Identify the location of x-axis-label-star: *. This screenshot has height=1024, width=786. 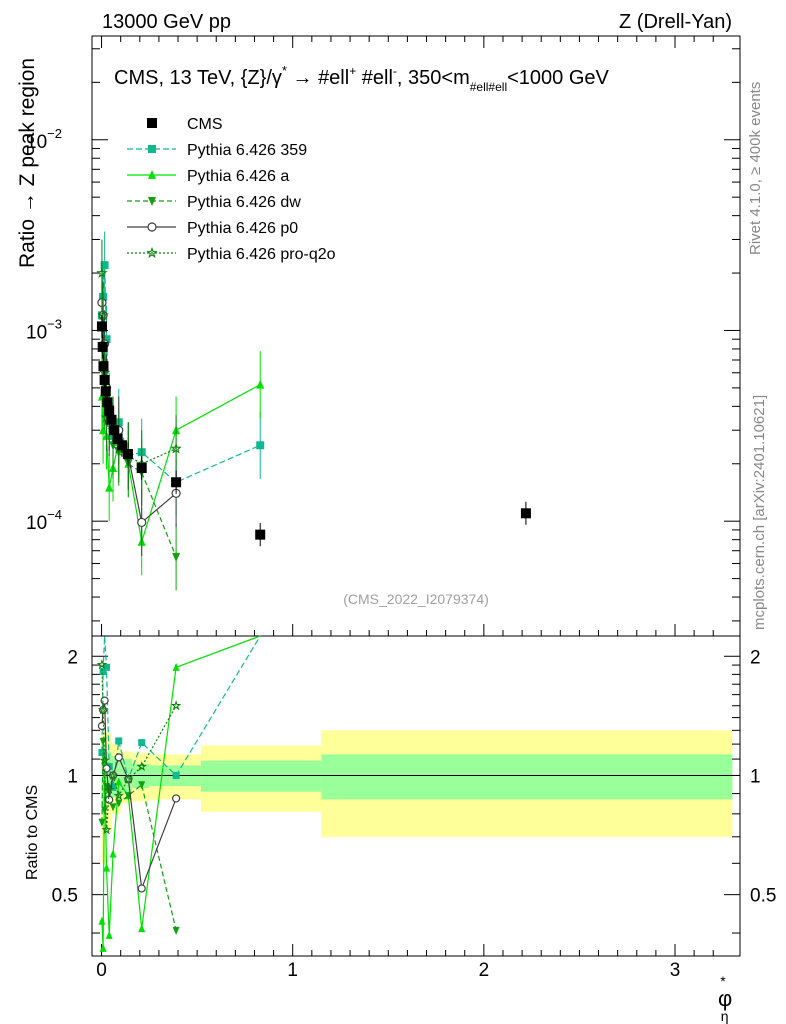
(723, 981).